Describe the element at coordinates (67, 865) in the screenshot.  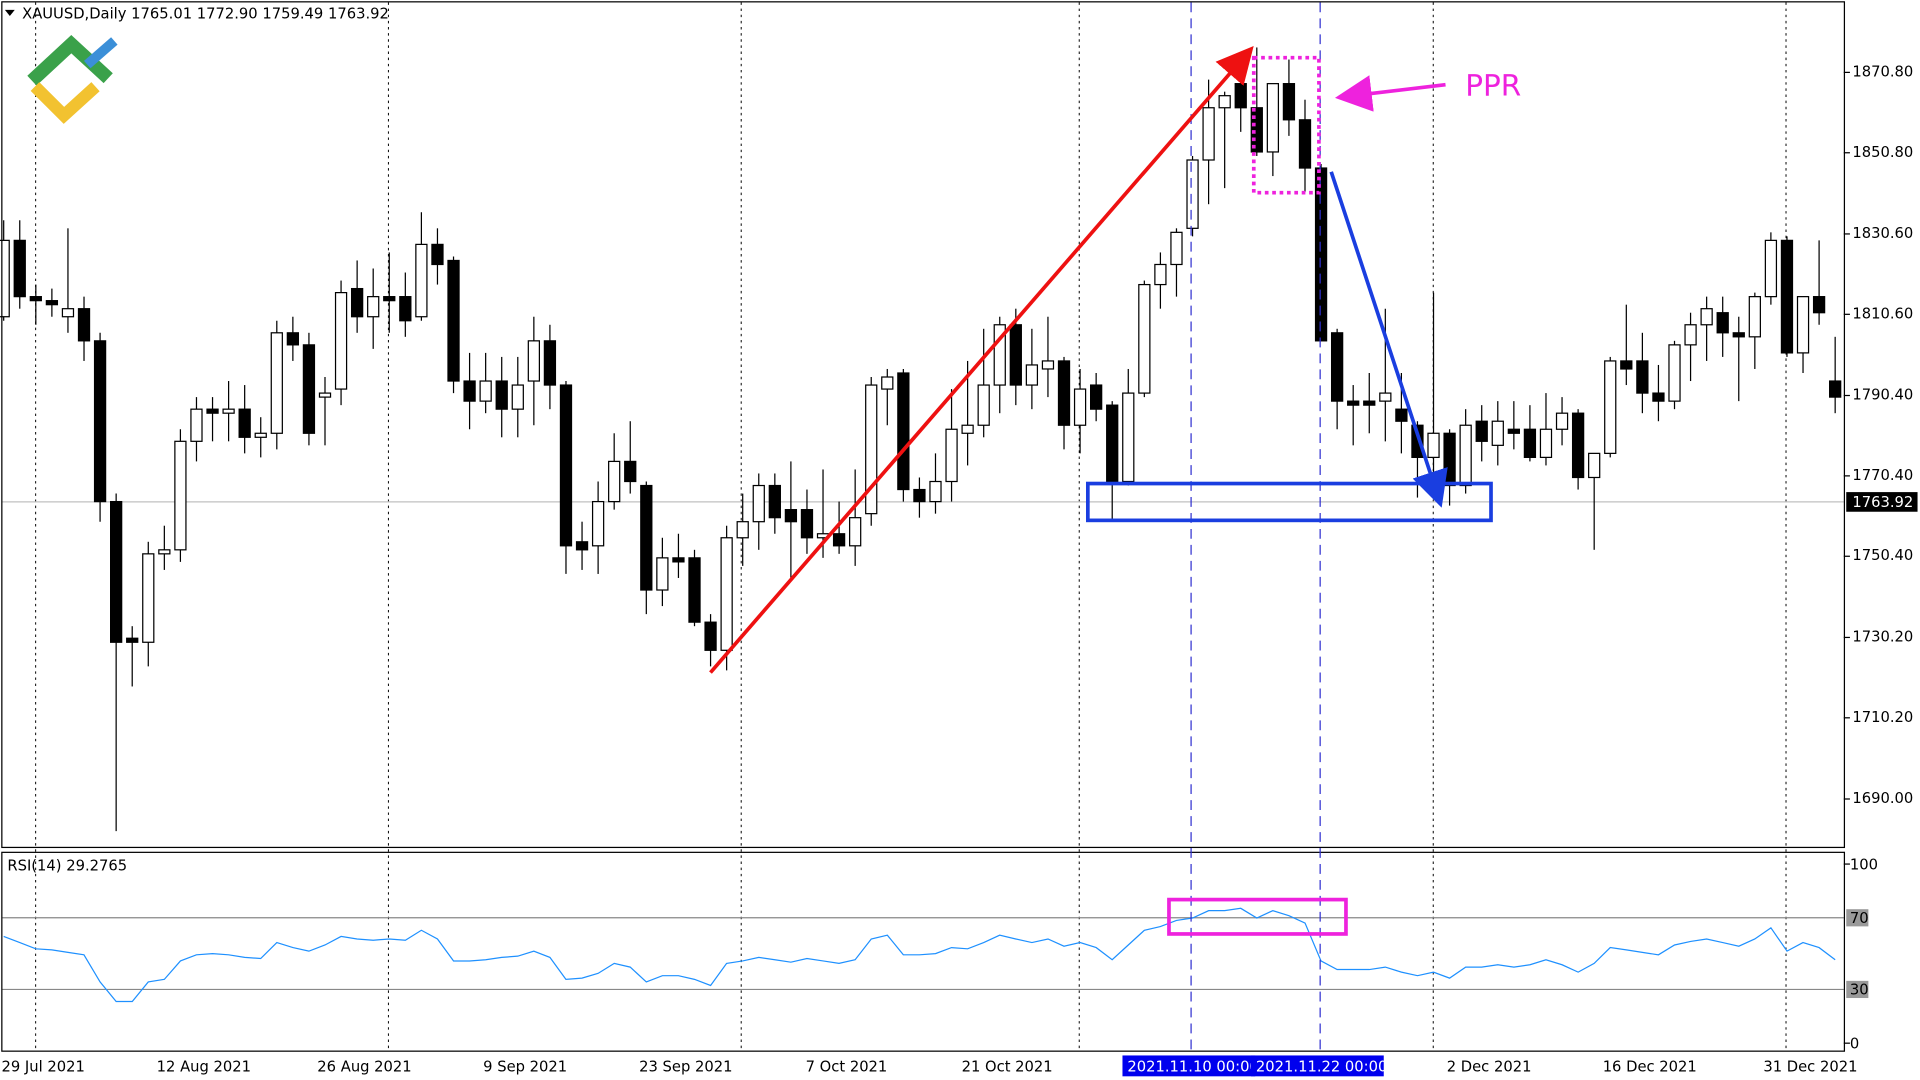
I see `rsi-title: RSI(14) 29.2765` at that location.